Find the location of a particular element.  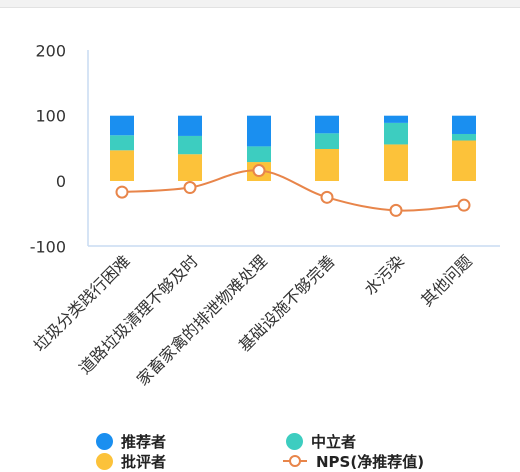

nps-line-series is located at coordinates (293, 190).